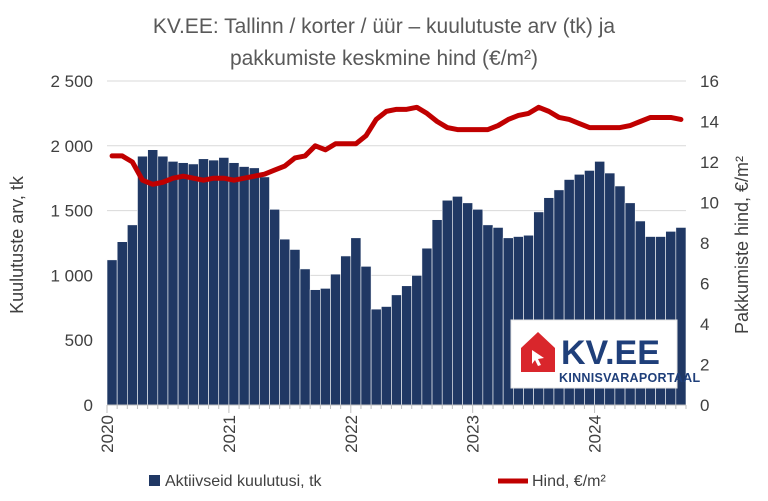 The height and width of the screenshot is (501, 768). I want to click on x-tick-label: 2023, so click(473, 434).